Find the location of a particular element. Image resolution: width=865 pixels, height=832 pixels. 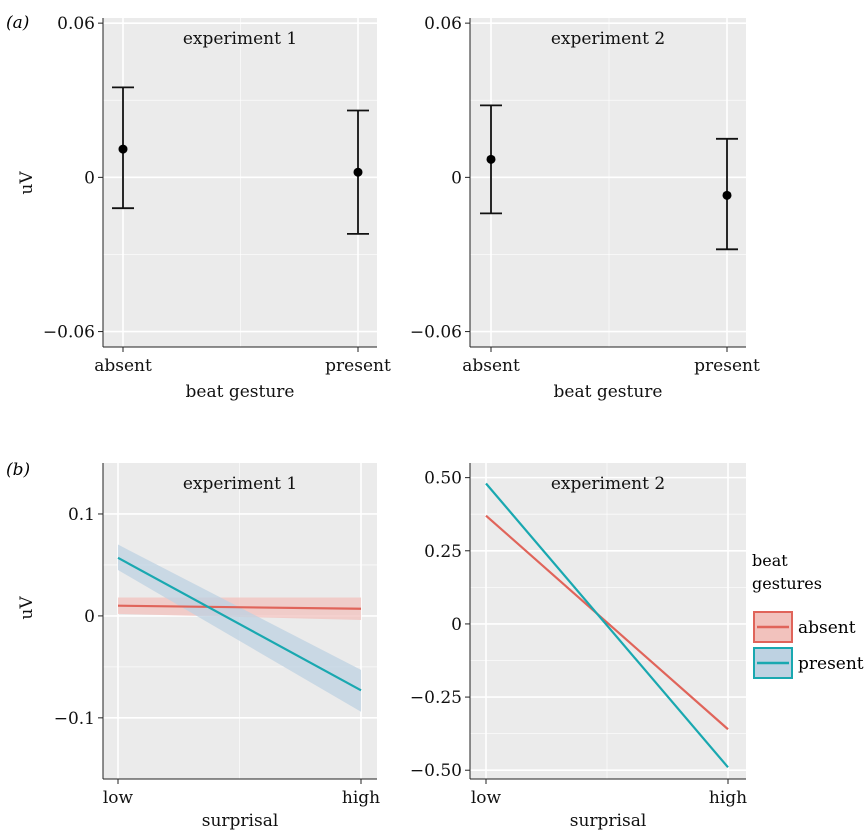

legend-entry-present: present is located at coordinates (808, 663).